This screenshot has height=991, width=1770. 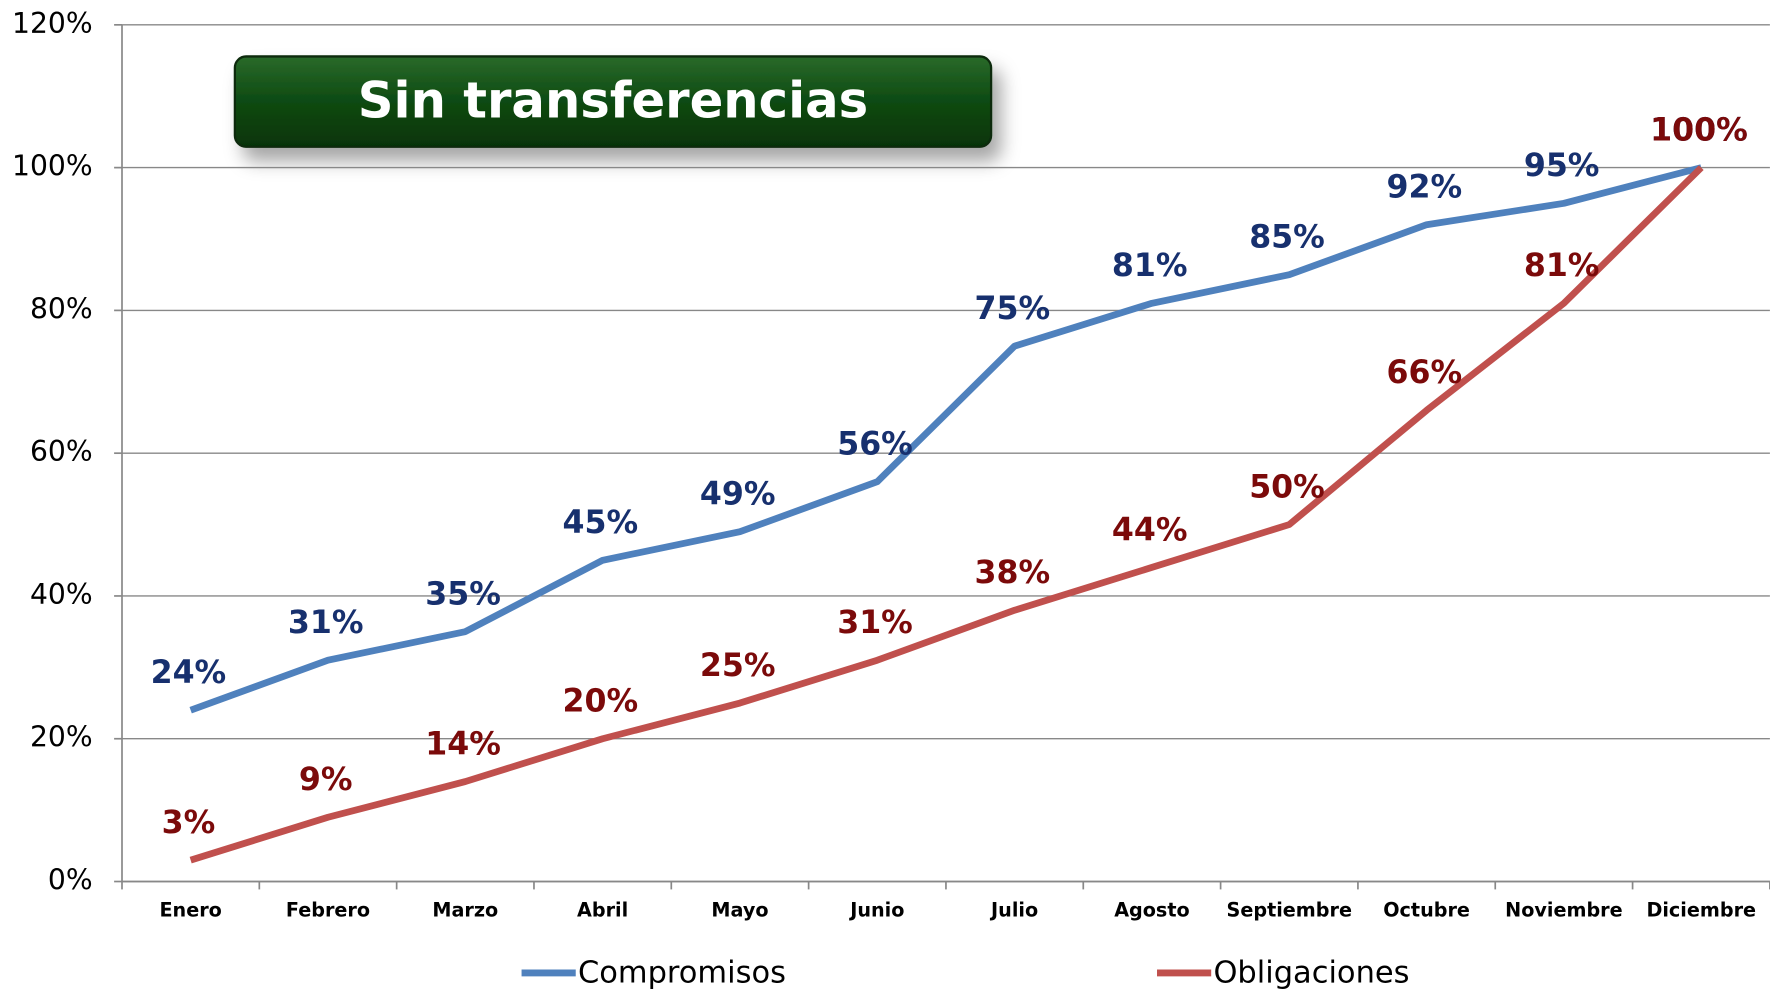 I want to click on data-label: 50%, so click(x=1287, y=487).